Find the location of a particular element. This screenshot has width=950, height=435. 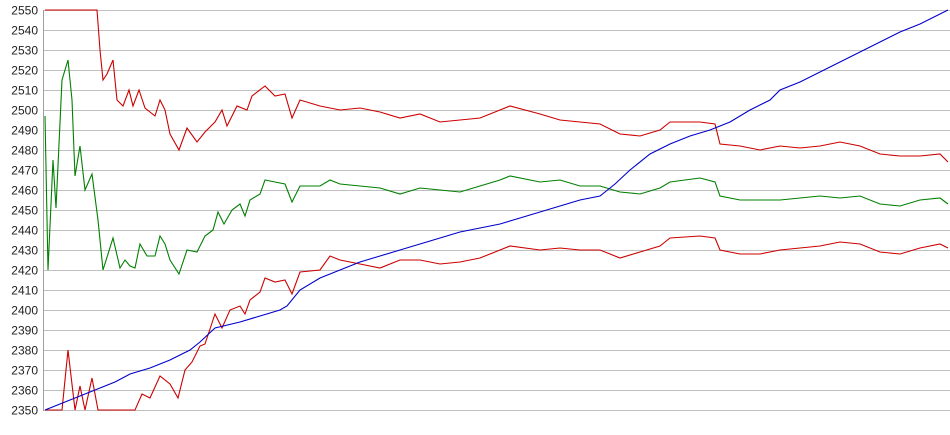

y-tick-label: 2550 is located at coordinates (24, 11).